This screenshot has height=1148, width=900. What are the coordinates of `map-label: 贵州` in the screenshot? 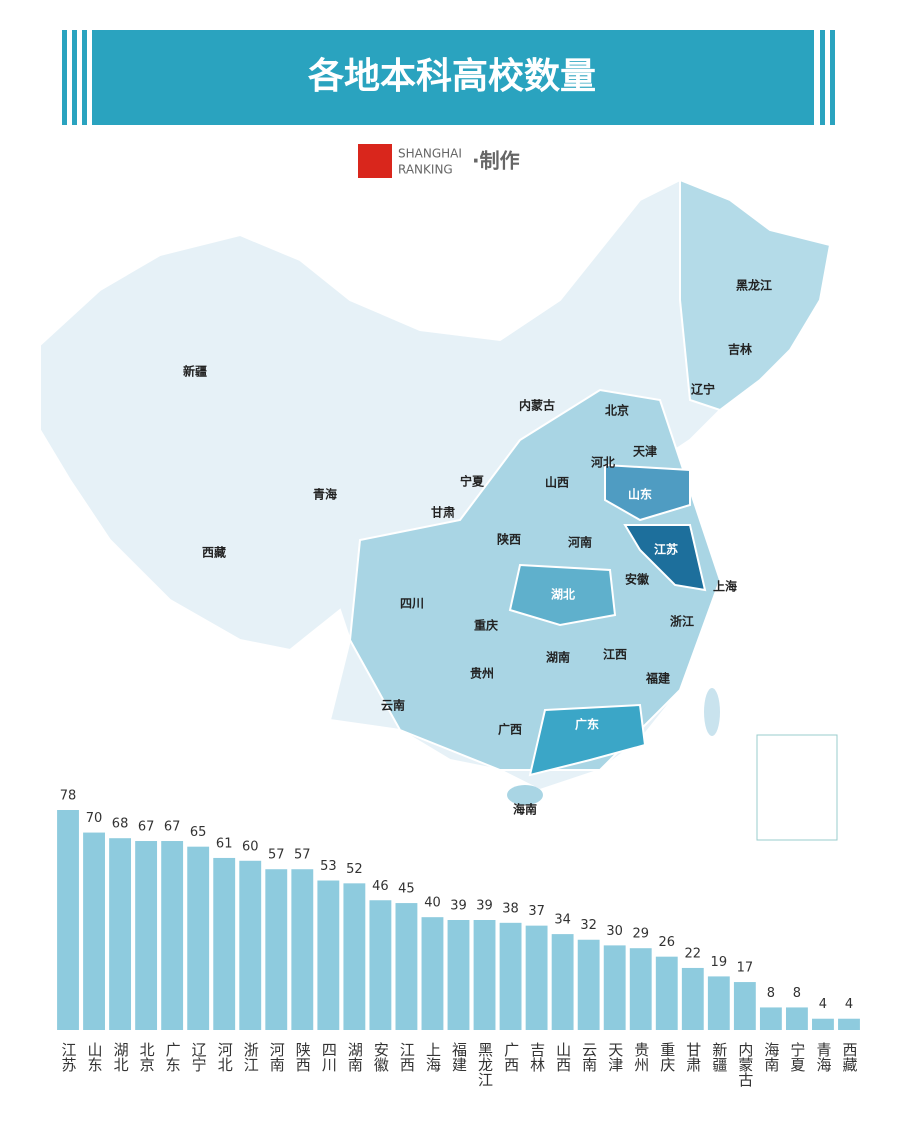 It's located at (482, 673).